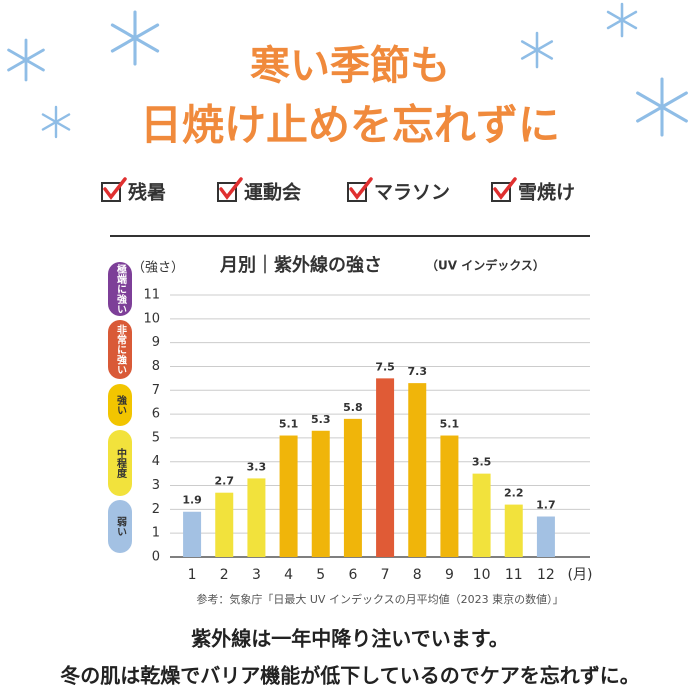 This screenshot has height=700, width=700. I want to click on source-note: 参考：気象庁「日最大 UV インデックスの月平均値（2023 東京の数値）」, so click(379, 599).